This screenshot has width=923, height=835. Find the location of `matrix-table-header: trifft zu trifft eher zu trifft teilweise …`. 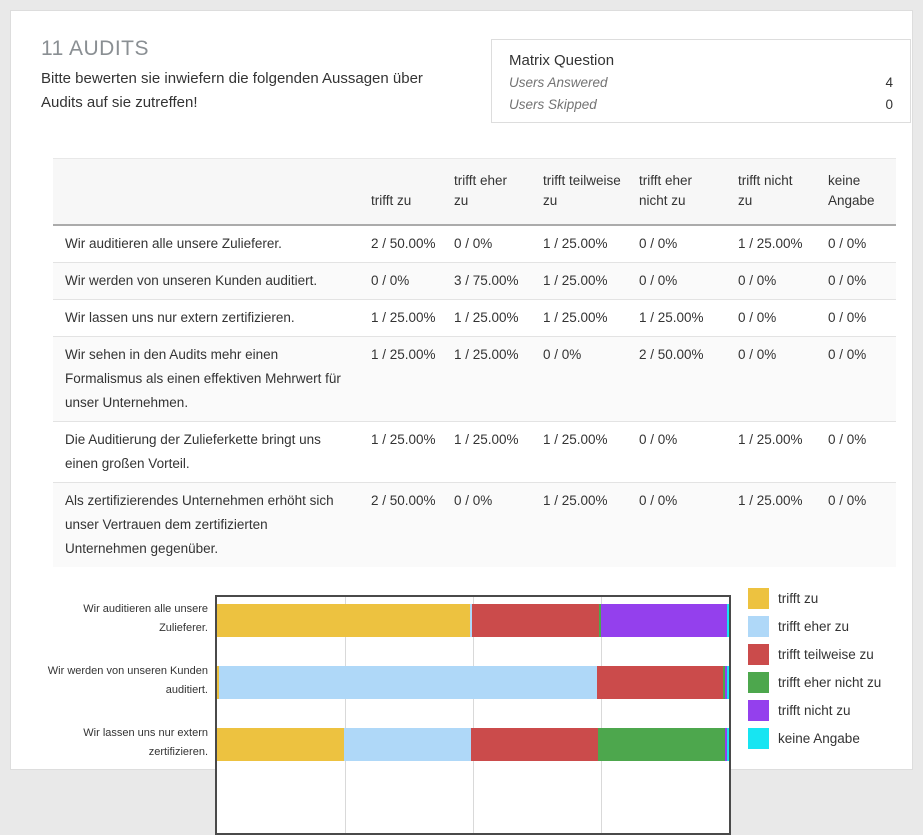

matrix-table-header: trifft zu trifft eher zu trifft teilweise … is located at coordinates (474, 192).